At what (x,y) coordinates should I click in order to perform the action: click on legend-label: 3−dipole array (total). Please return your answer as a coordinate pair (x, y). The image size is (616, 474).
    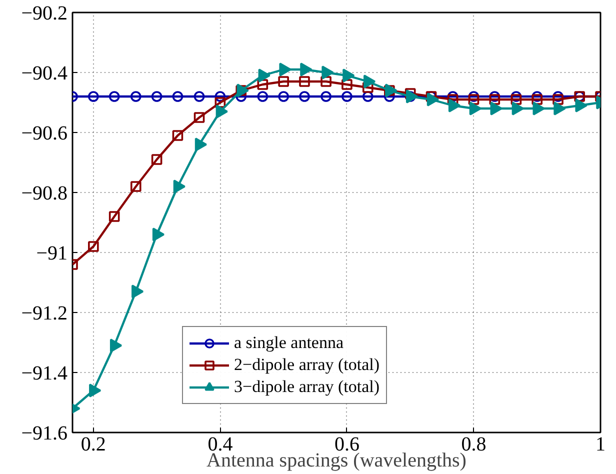
    Looking at the image, I should click on (307, 387).